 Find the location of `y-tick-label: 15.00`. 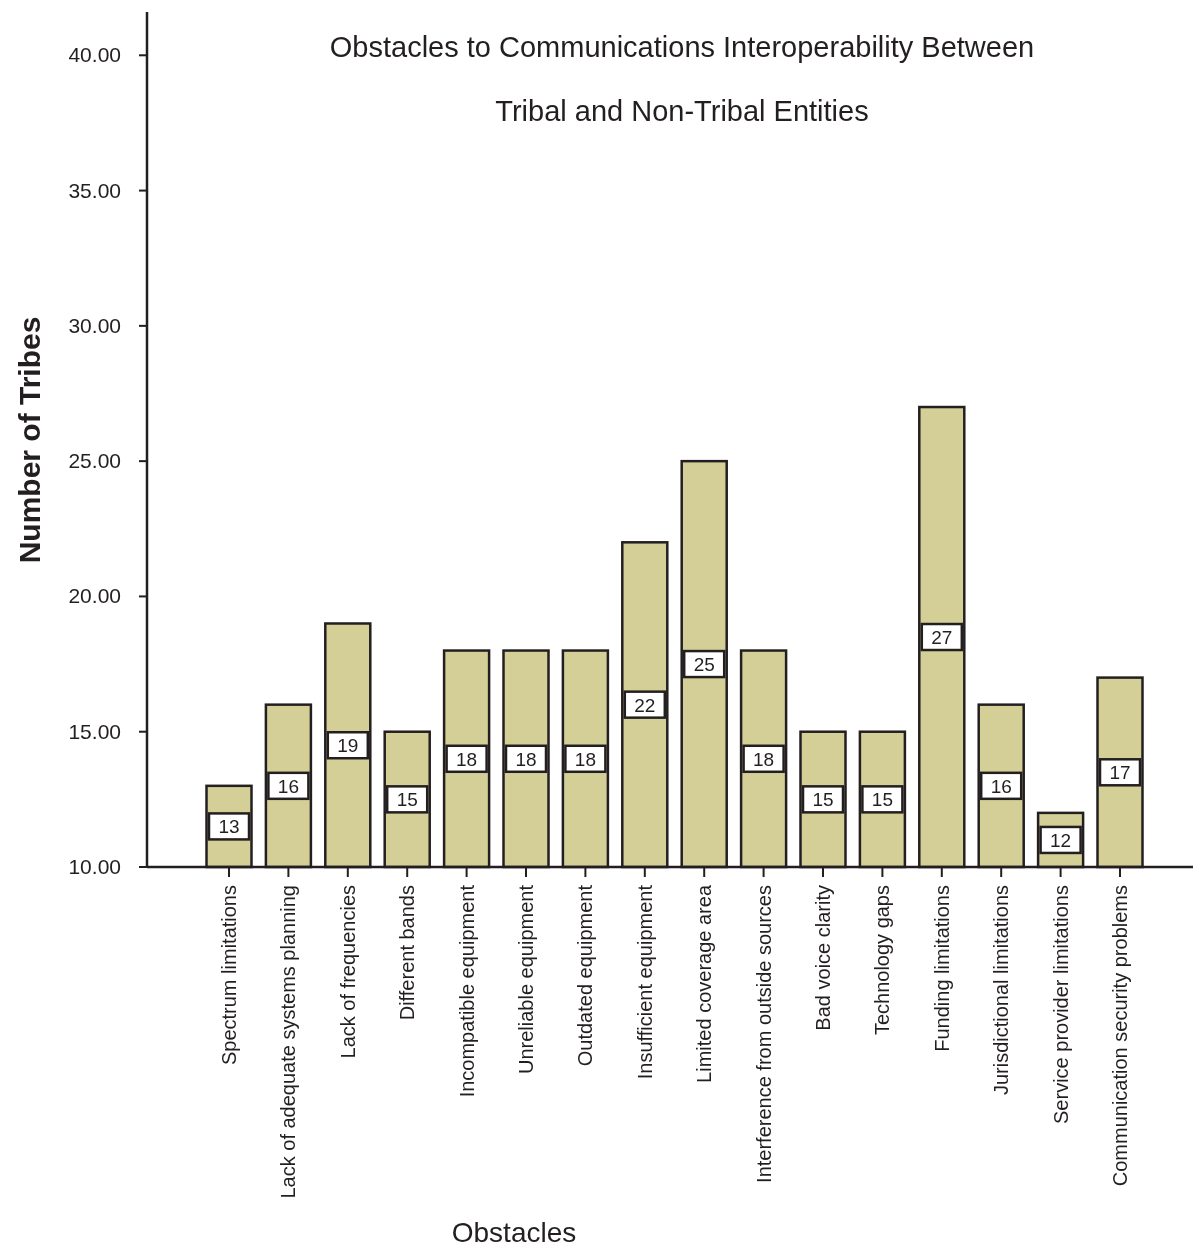

y-tick-label: 15.00 is located at coordinates (94, 731).